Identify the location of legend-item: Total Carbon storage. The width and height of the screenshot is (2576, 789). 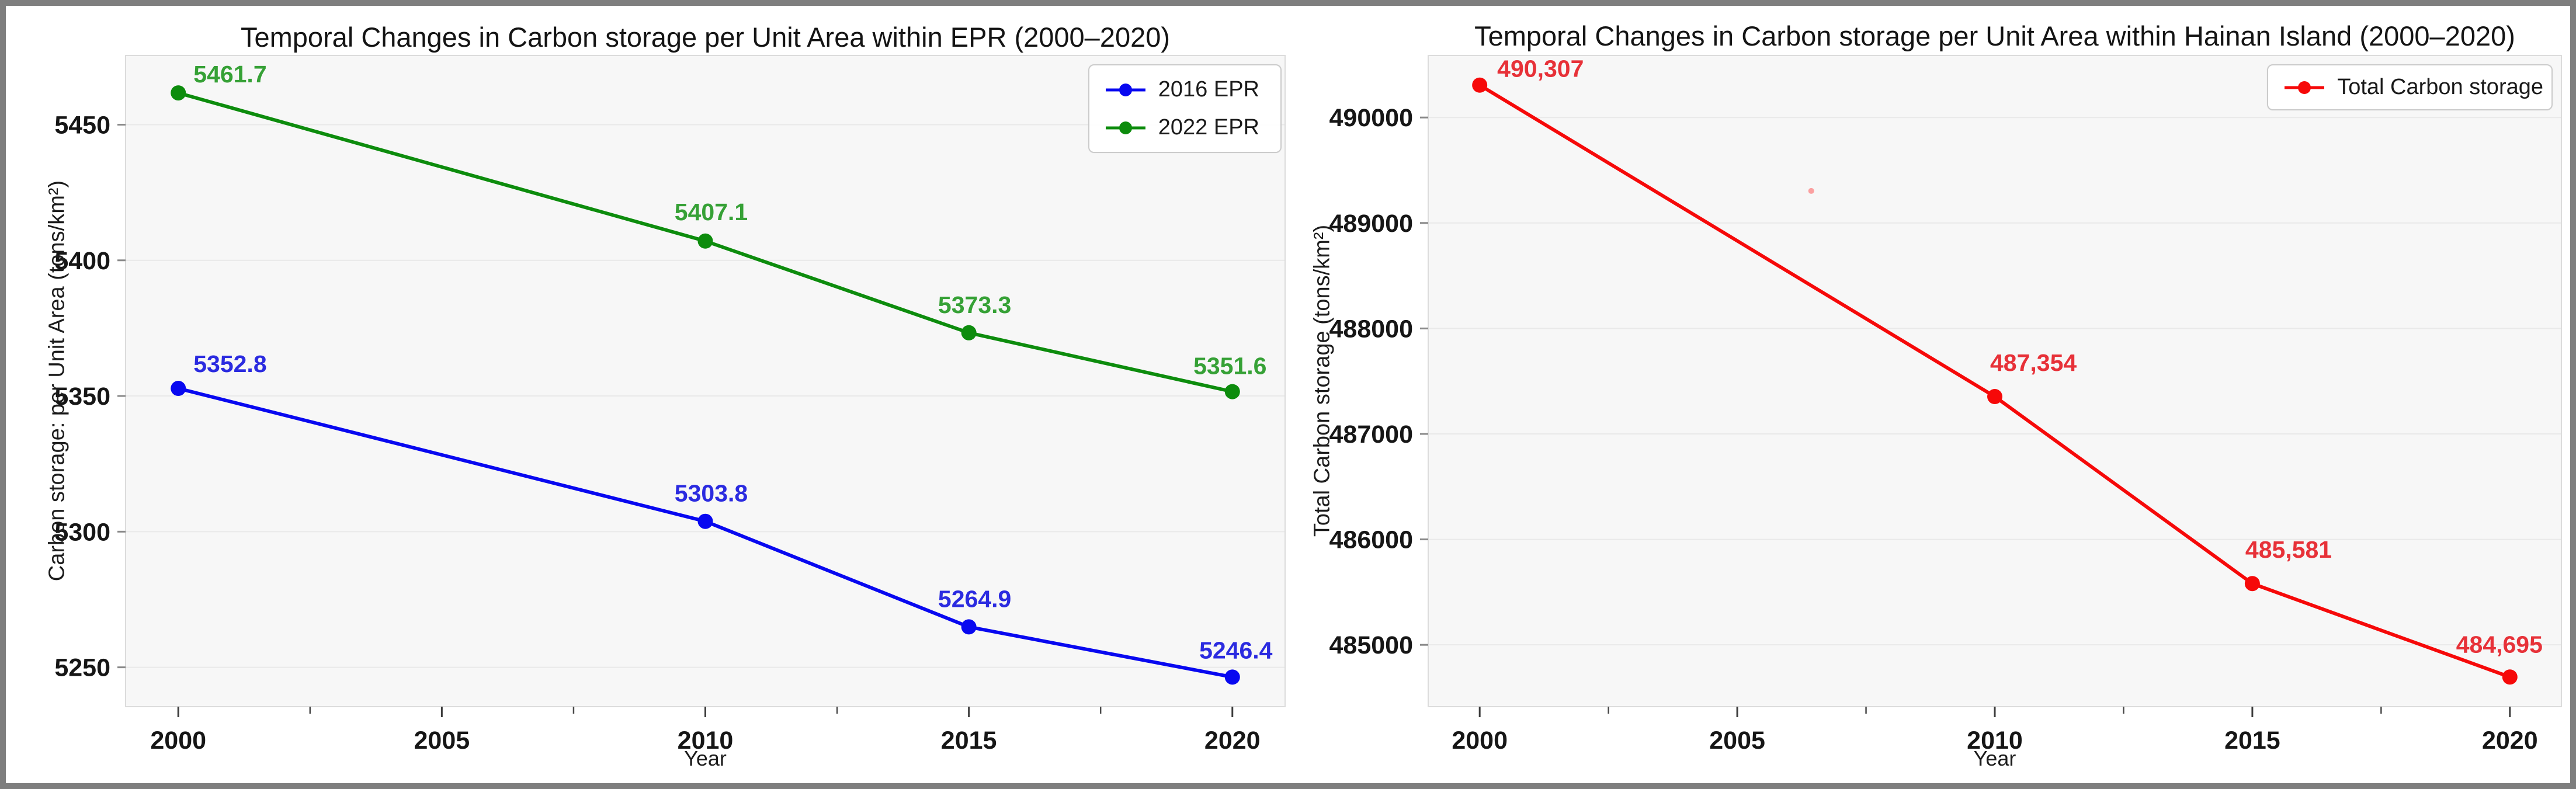
(2413, 88).